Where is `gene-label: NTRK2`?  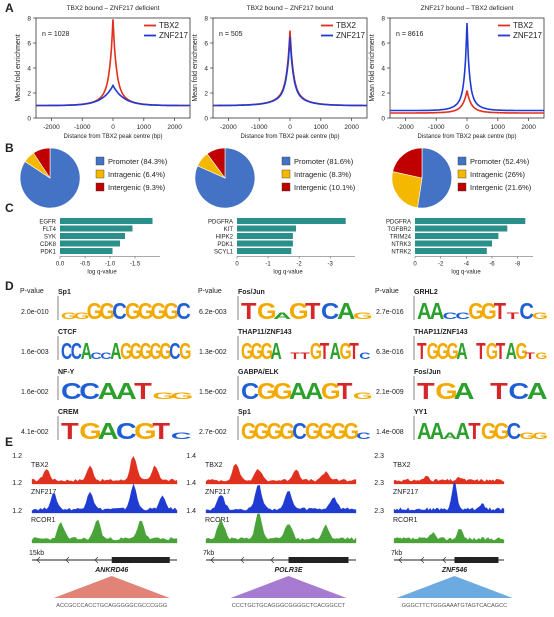
gene-label: NTRK2 is located at coordinates (401, 253).